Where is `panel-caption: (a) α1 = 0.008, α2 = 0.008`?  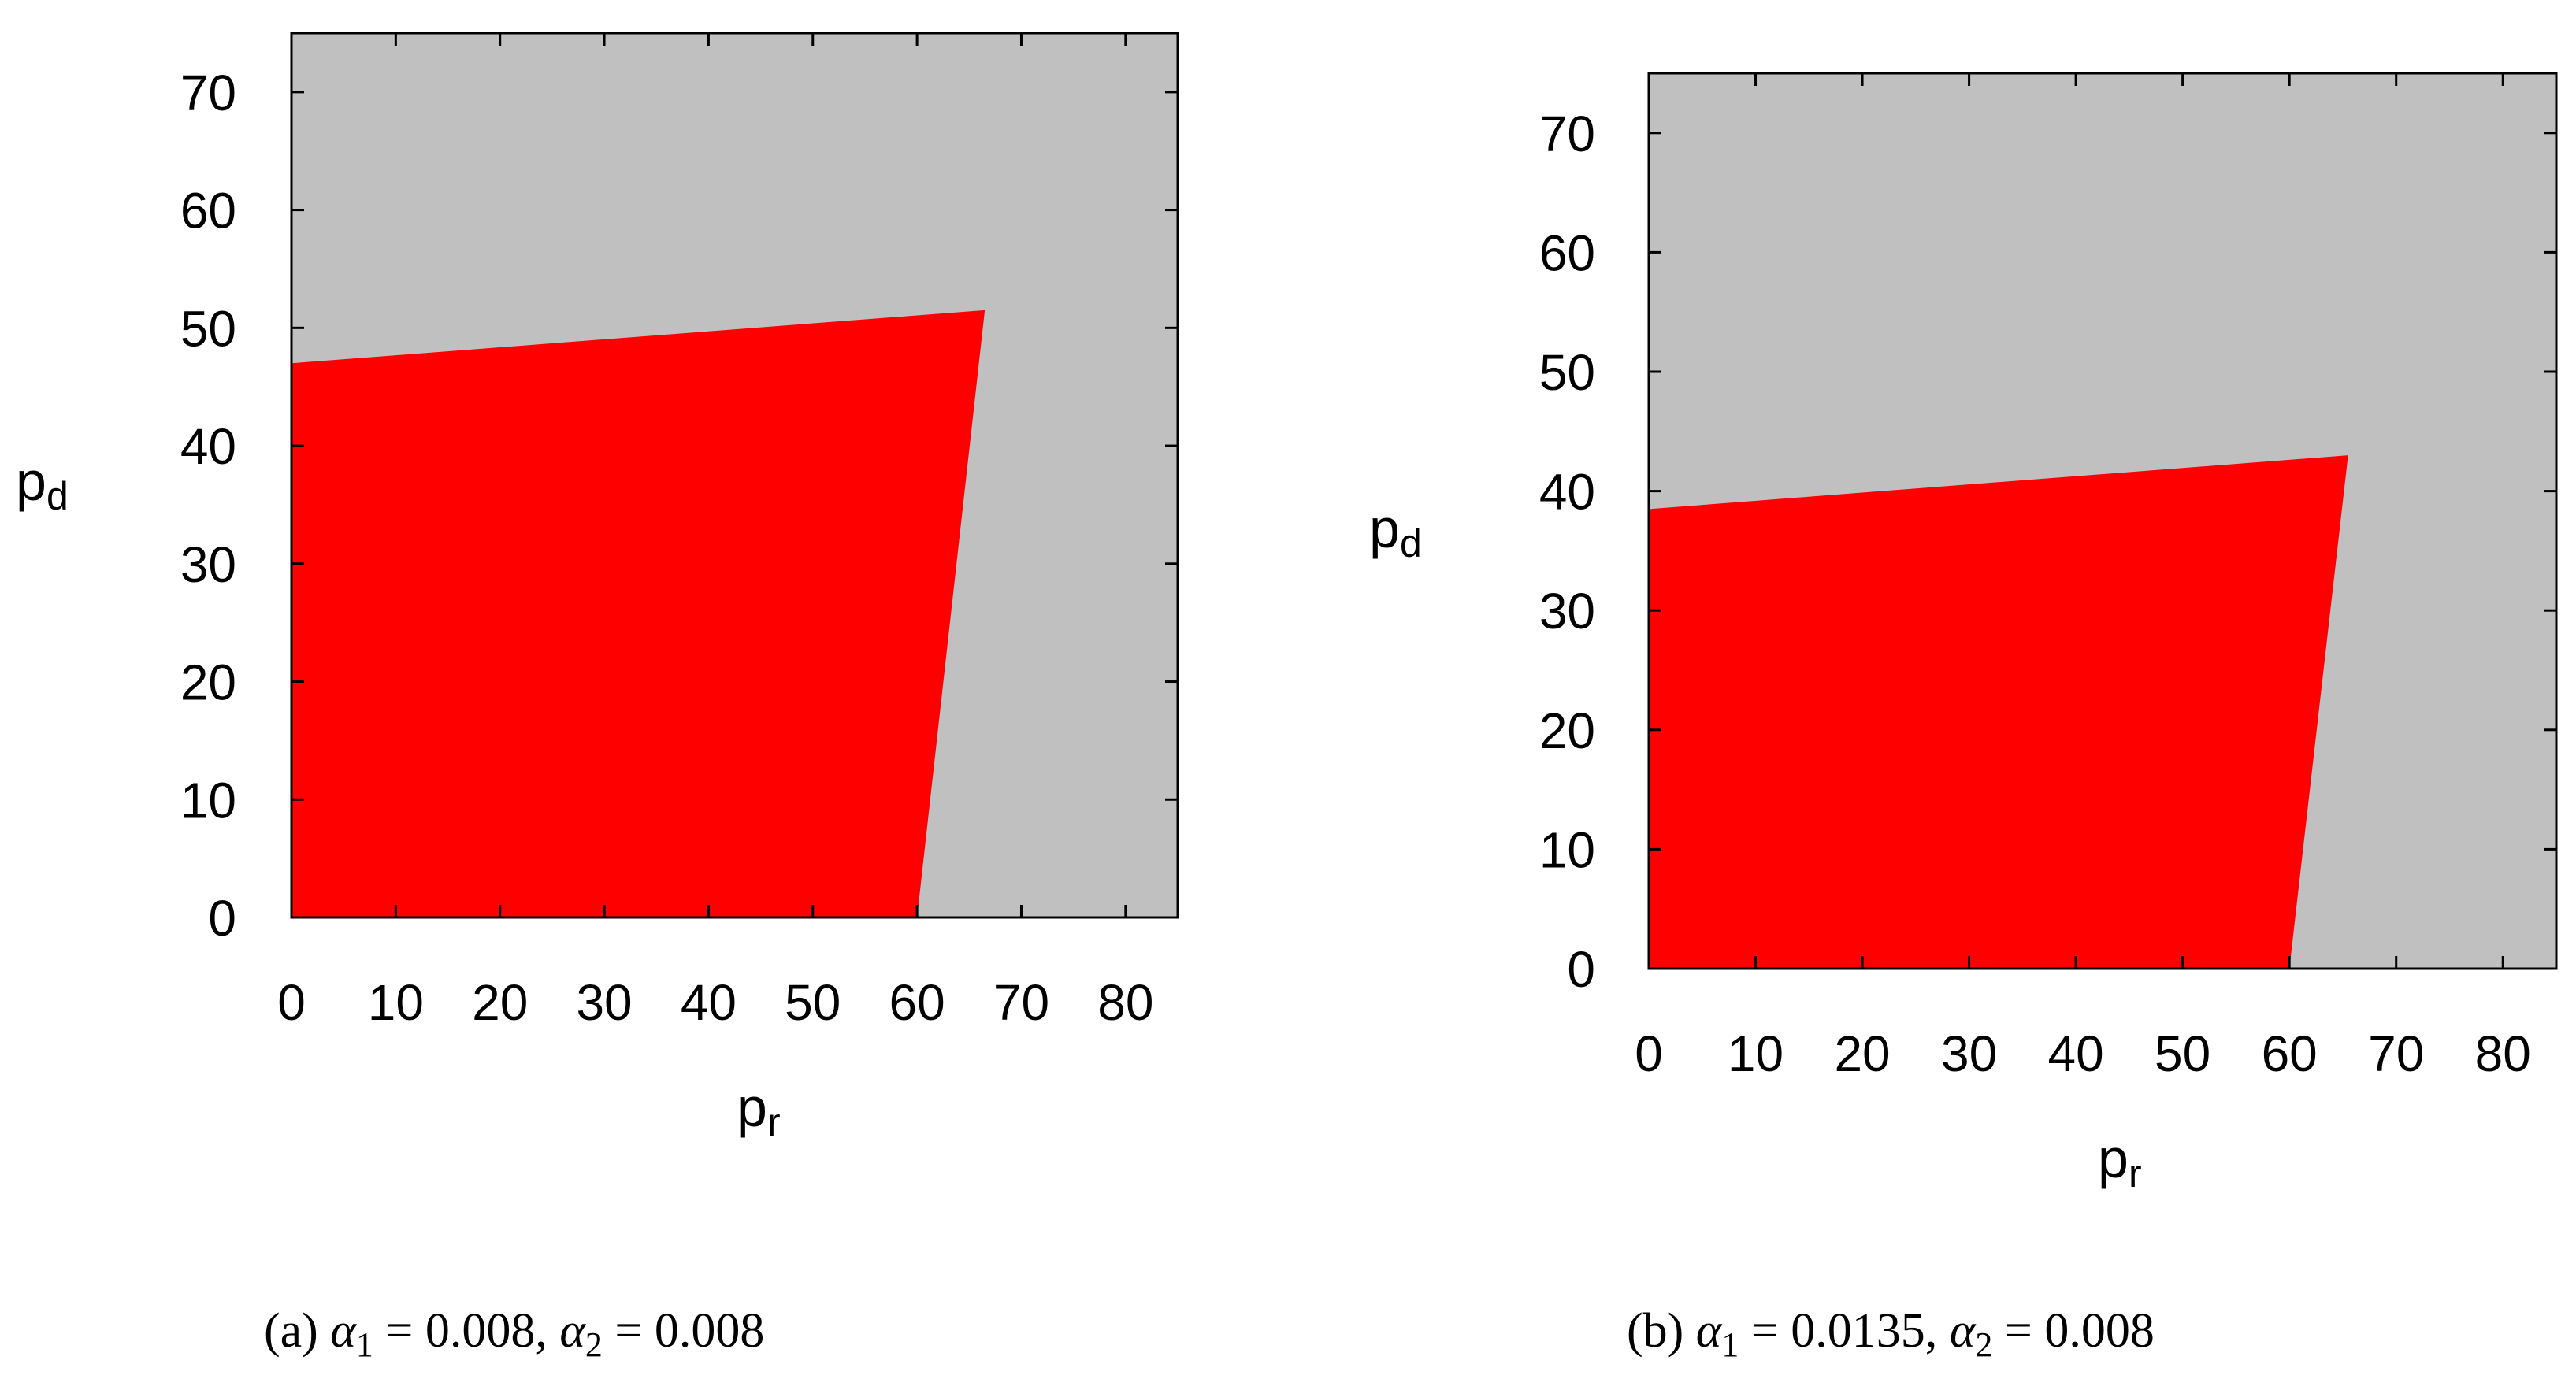 panel-caption: (a) α1 = 0.008, α2 = 0.008 is located at coordinates (514, 1334).